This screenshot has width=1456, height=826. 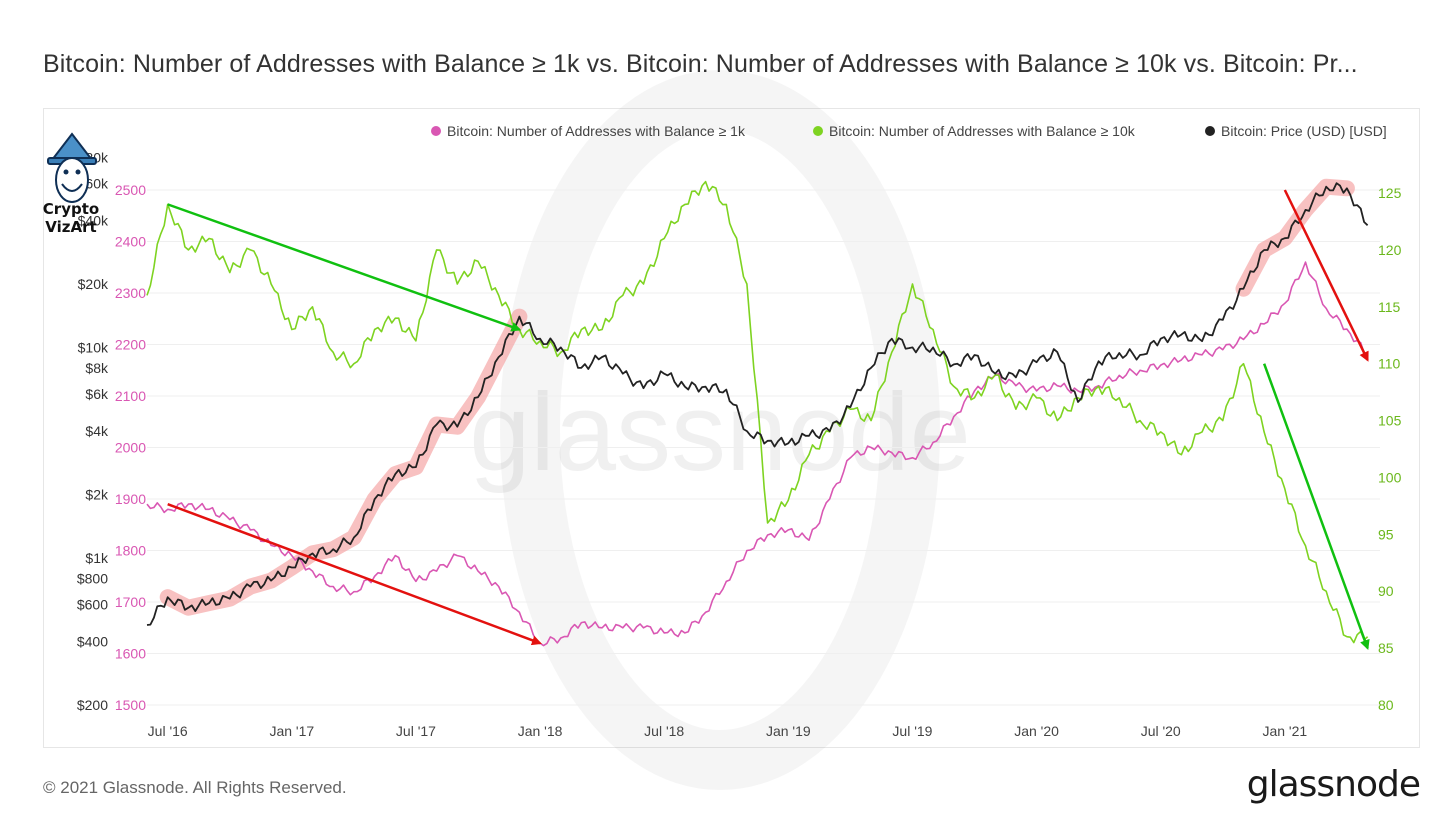 I want to click on x-tick-label: Jul '17, so click(x=416, y=731).